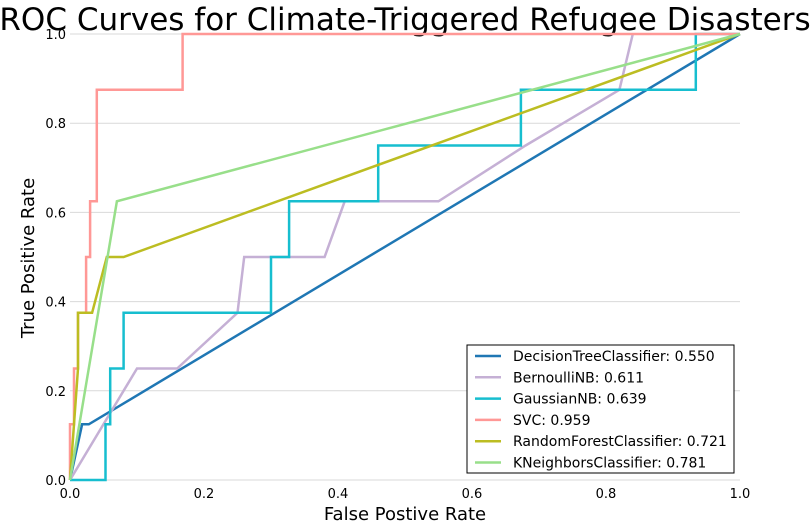 Image resolution: width=810 pixels, height=529 pixels. I want to click on legend-label: KNeighborsClassifier: 0.781, so click(609, 464).